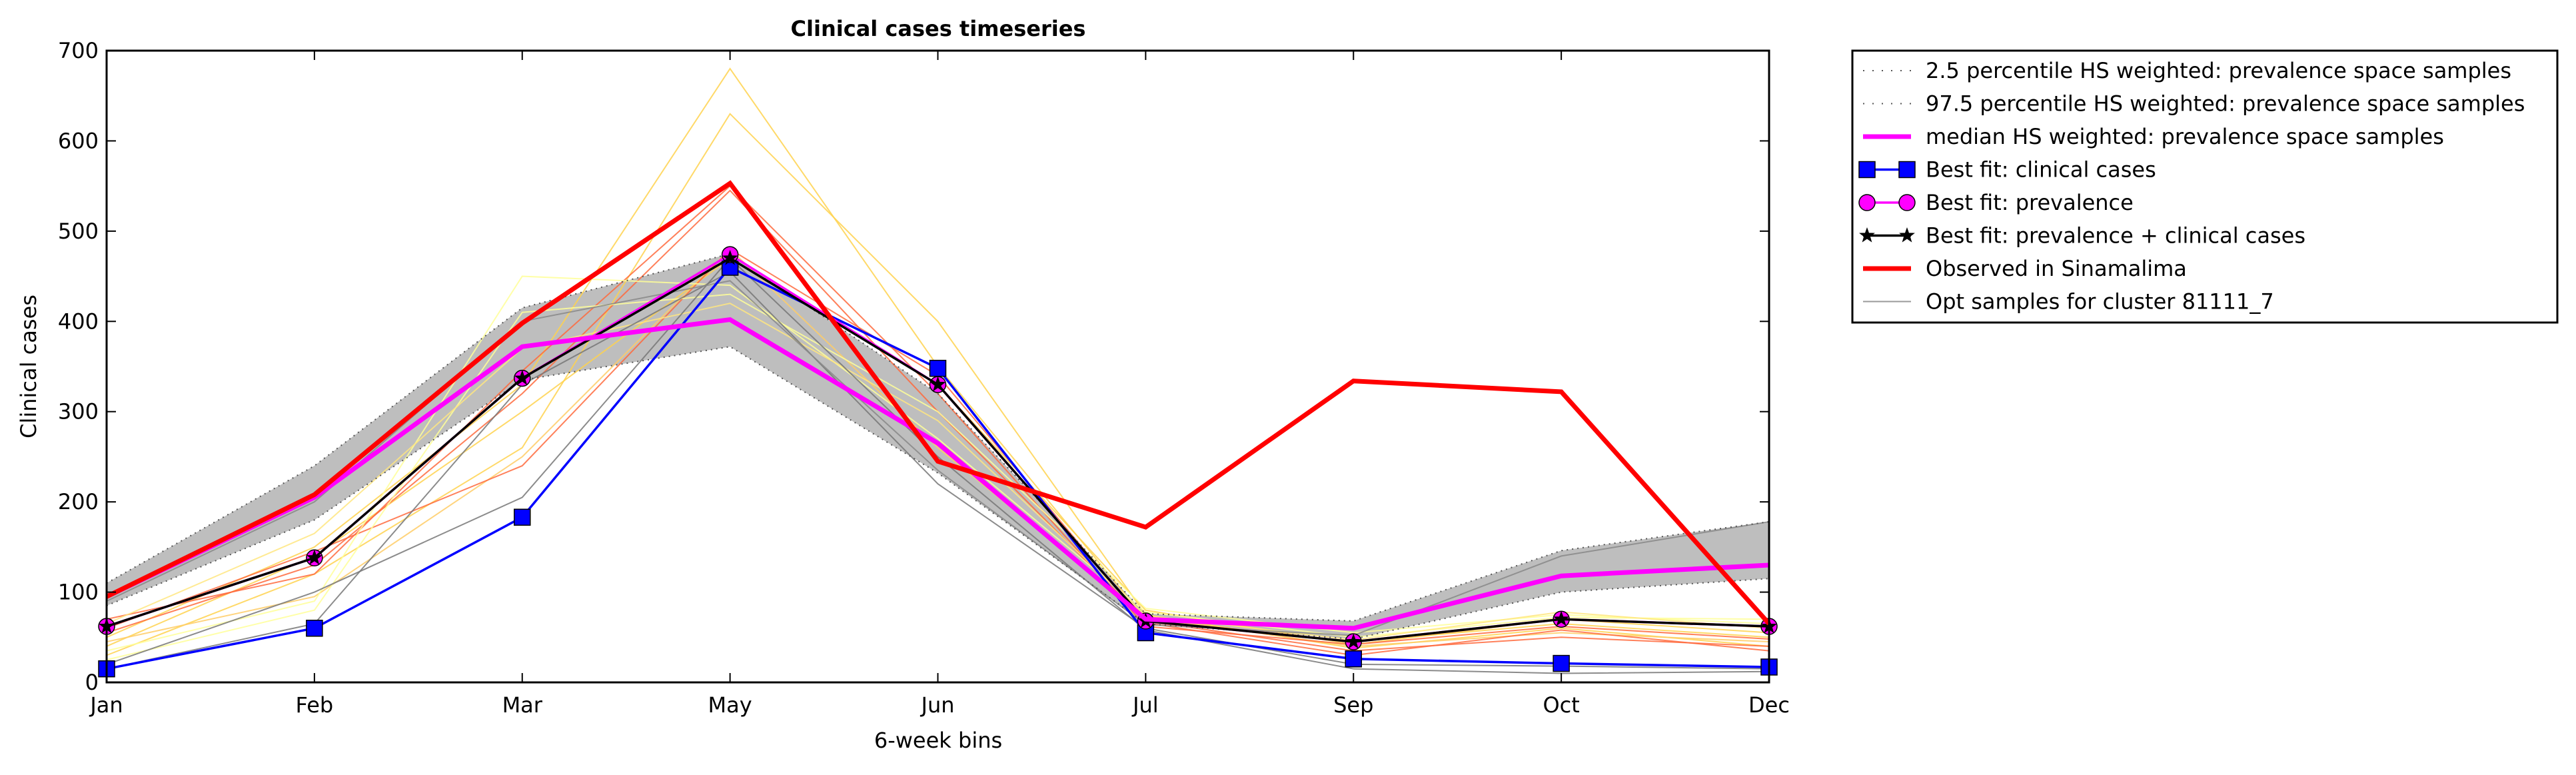 Image resolution: width=2576 pixels, height=775 pixels. Describe the element at coordinates (2057, 268) in the screenshot. I see `legend-label-6: Observed in Sinamalima` at that location.